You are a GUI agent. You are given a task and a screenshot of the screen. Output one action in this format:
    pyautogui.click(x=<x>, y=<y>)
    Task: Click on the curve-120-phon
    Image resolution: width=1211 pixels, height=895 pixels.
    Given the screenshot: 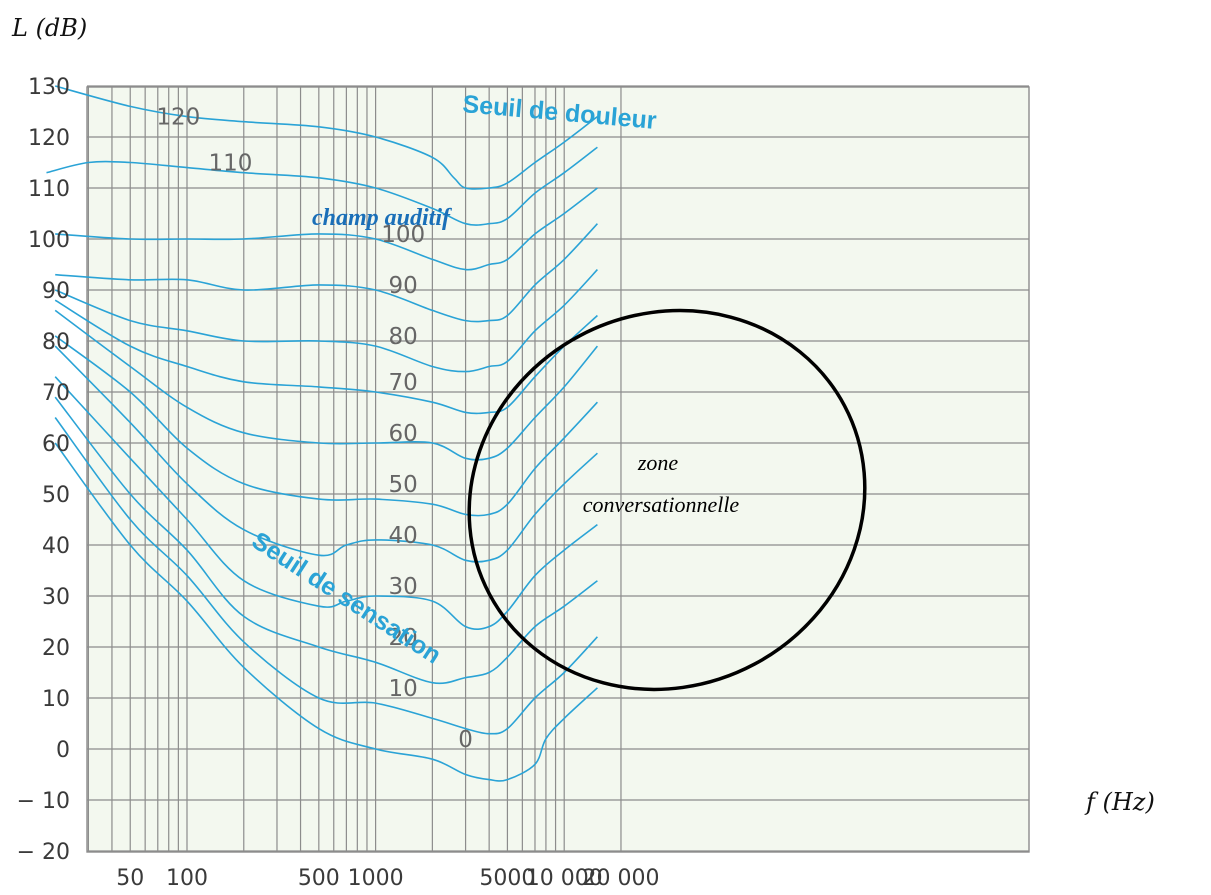 What is the action you would take?
    pyautogui.click(x=326, y=137)
    